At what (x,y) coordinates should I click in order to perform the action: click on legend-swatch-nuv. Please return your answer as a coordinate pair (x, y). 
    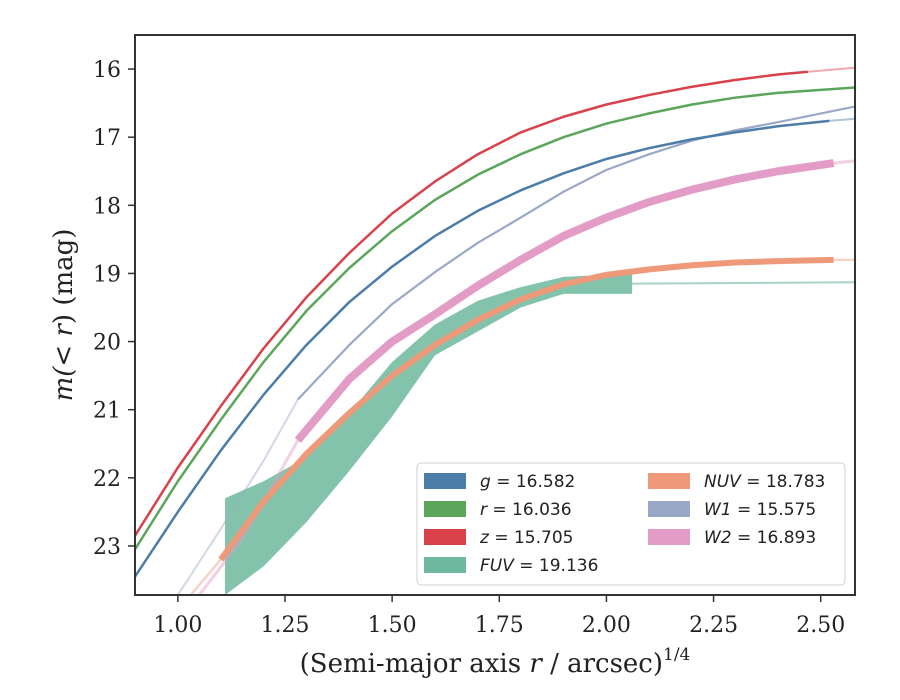
    Looking at the image, I should click on (669, 481).